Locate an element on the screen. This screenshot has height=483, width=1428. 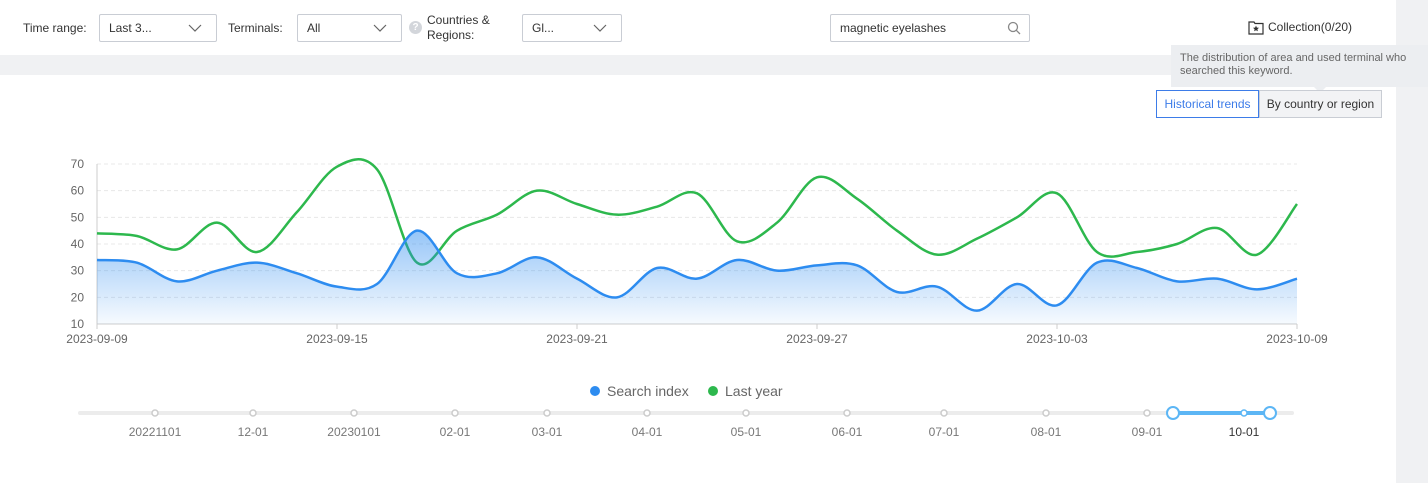
x-tick-label: 2023-09-09 is located at coordinates (97, 339).